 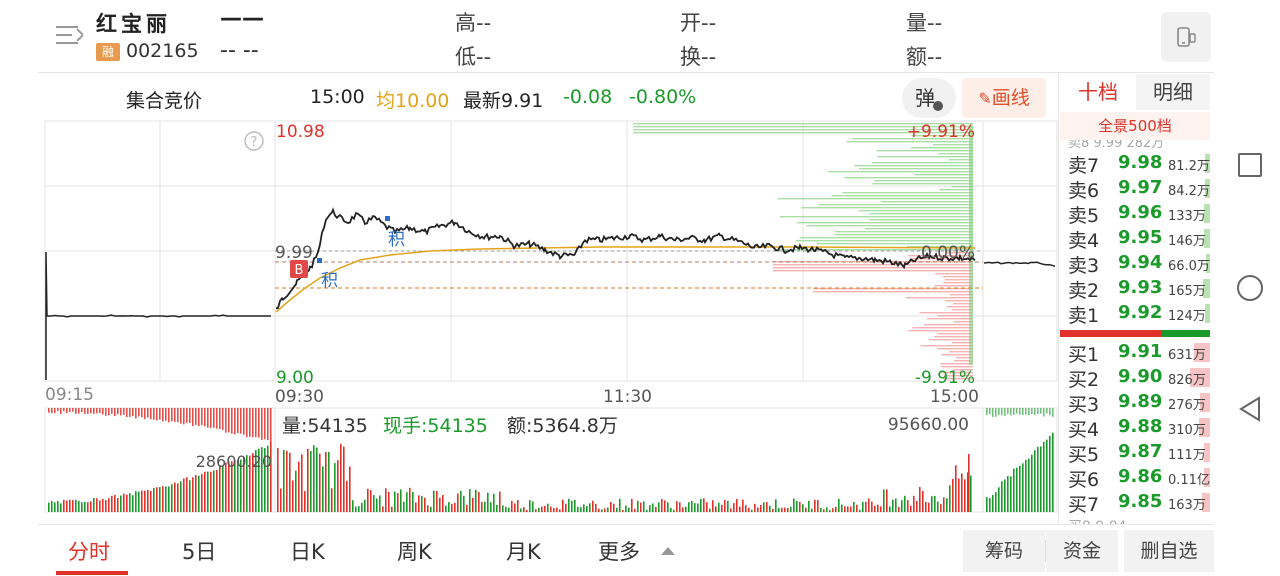 What do you see at coordinates (1187, 505) in the screenshot?
I see `buy-level-volume: 163万` at bounding box center [1187, 505].